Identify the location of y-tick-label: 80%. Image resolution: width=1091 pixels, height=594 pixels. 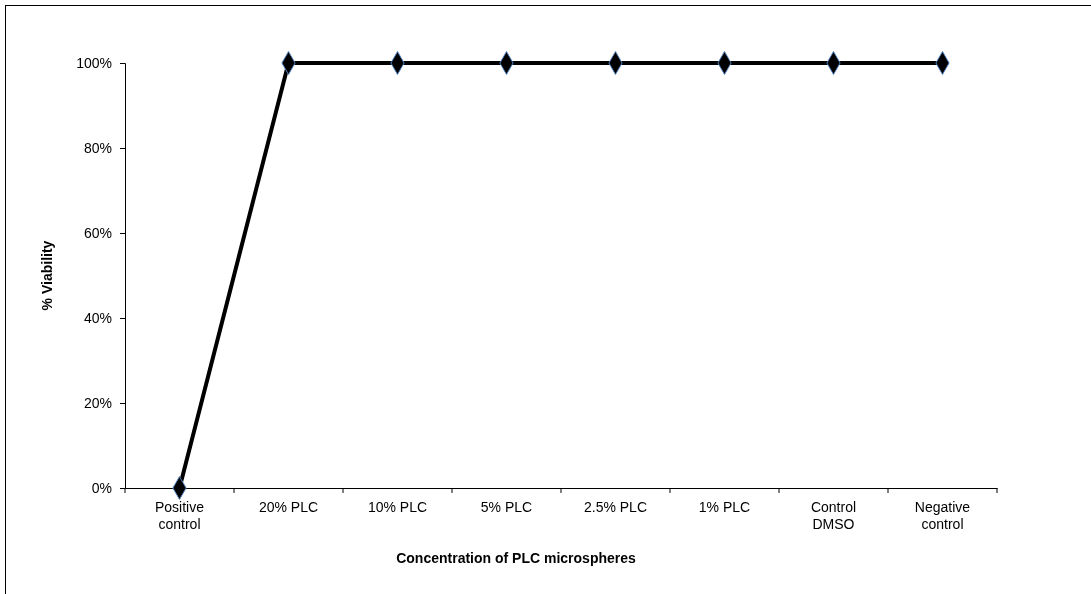
(97, 147).